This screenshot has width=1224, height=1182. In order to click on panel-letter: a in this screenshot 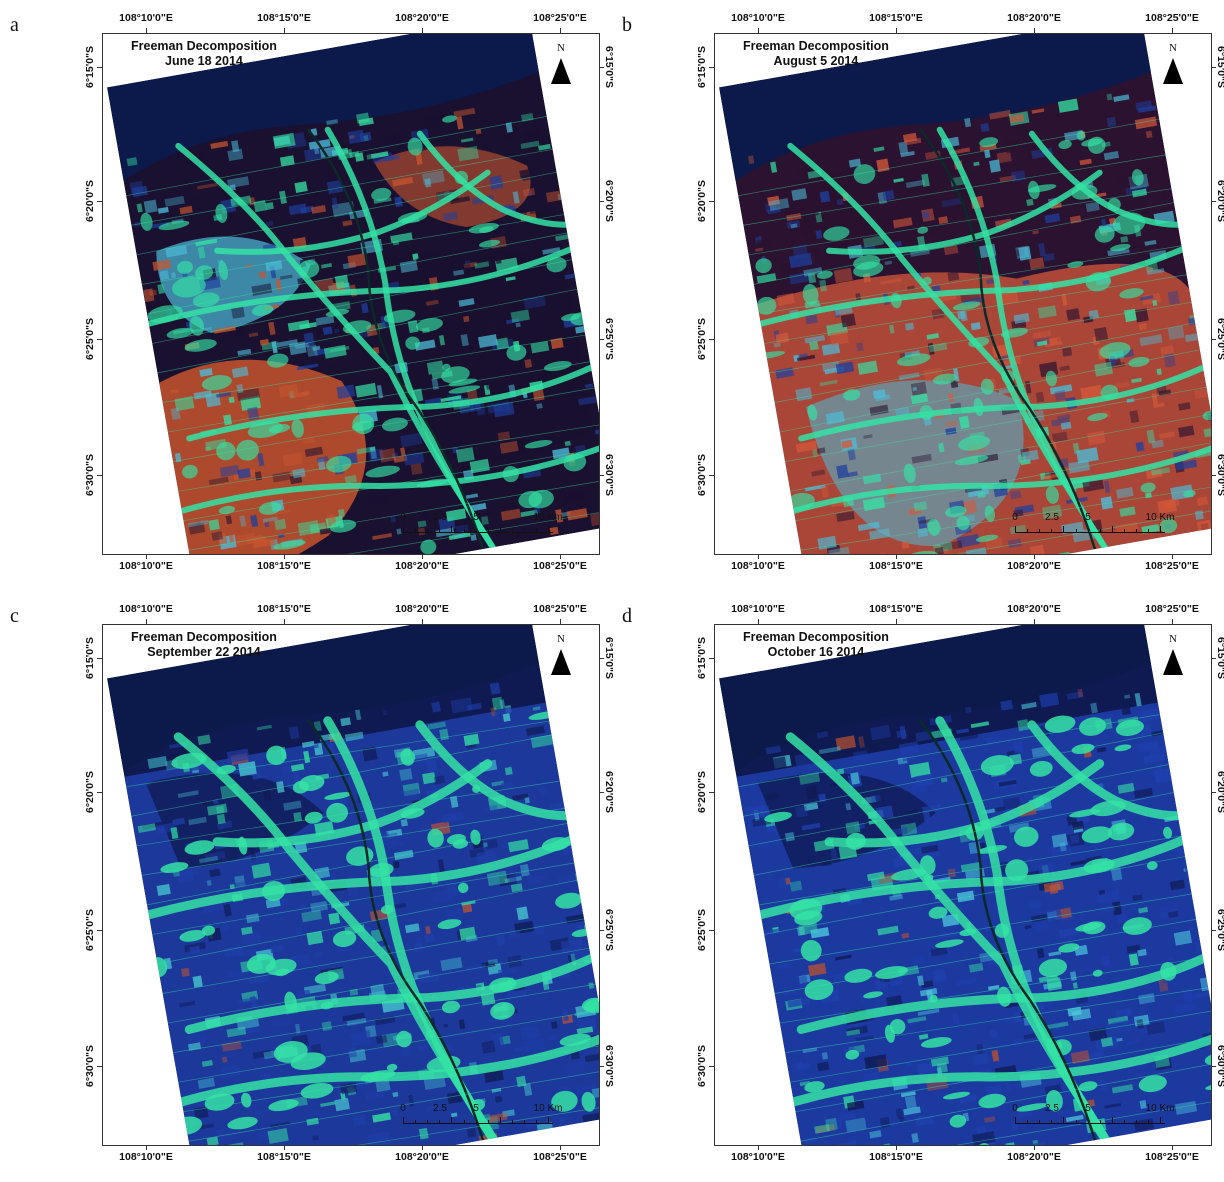, I will do `click(14, 25)`.